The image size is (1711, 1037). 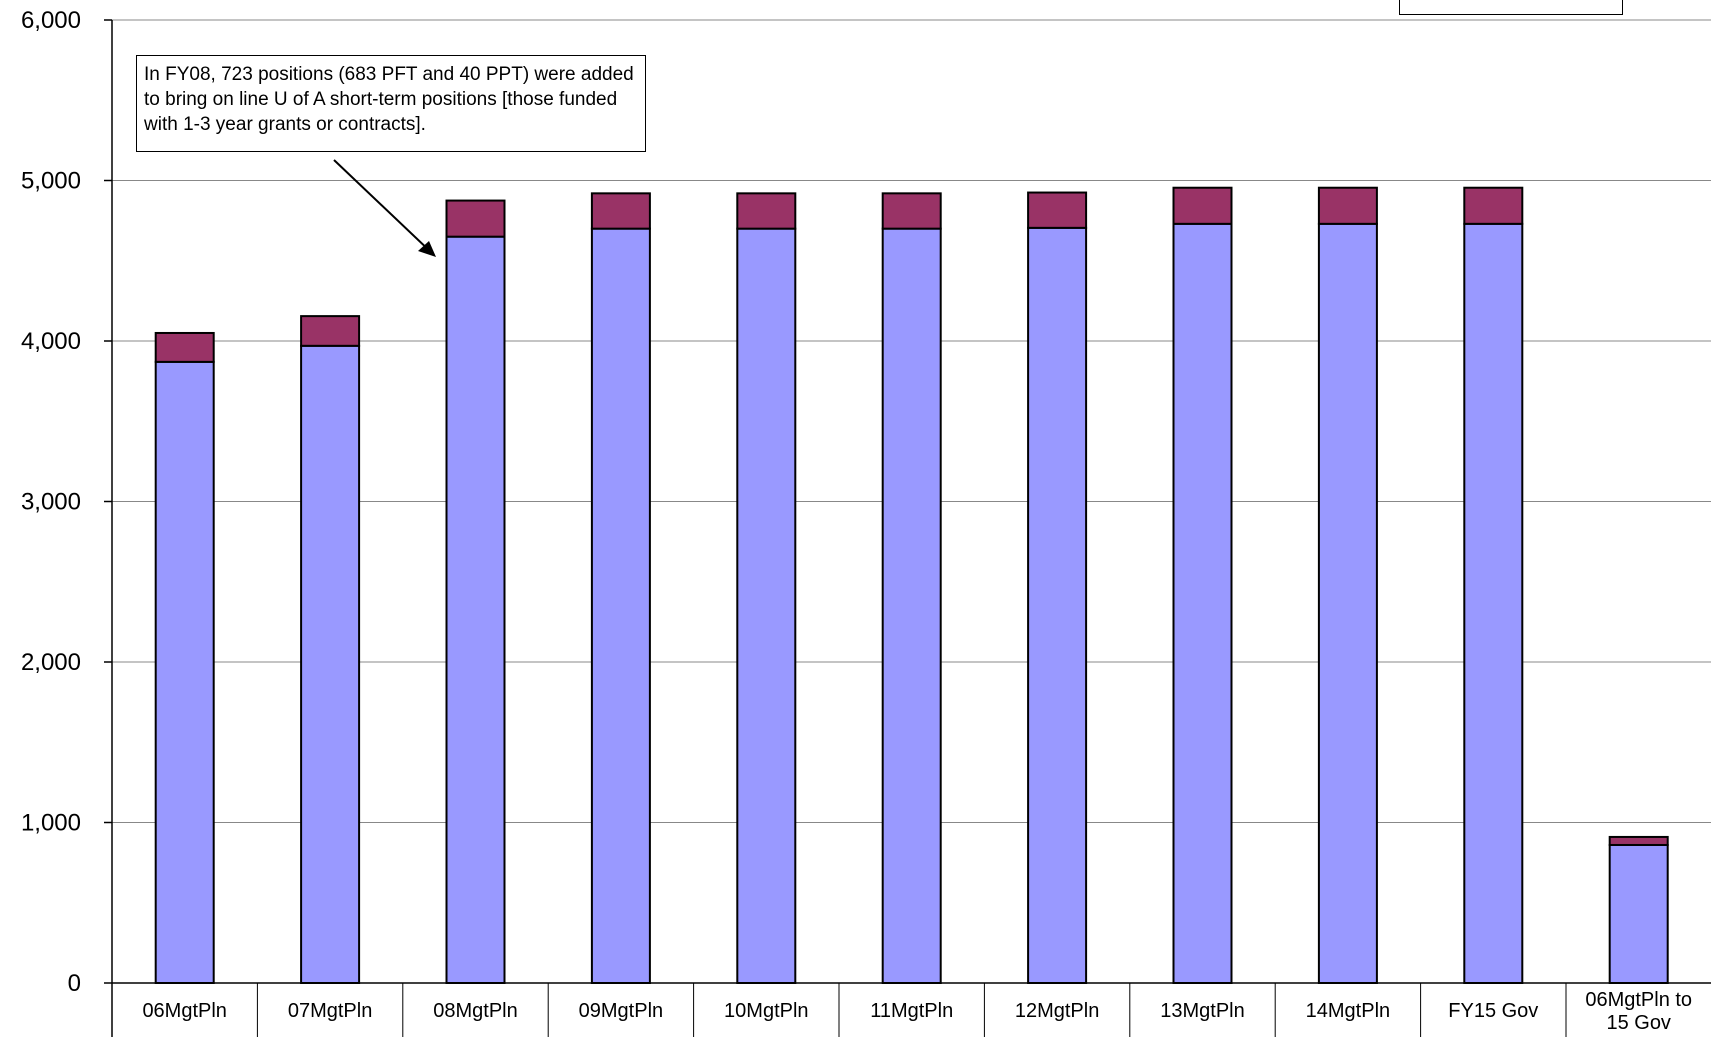 I want to click on y-tick-label: 2,000, so click(x=51, y=662).